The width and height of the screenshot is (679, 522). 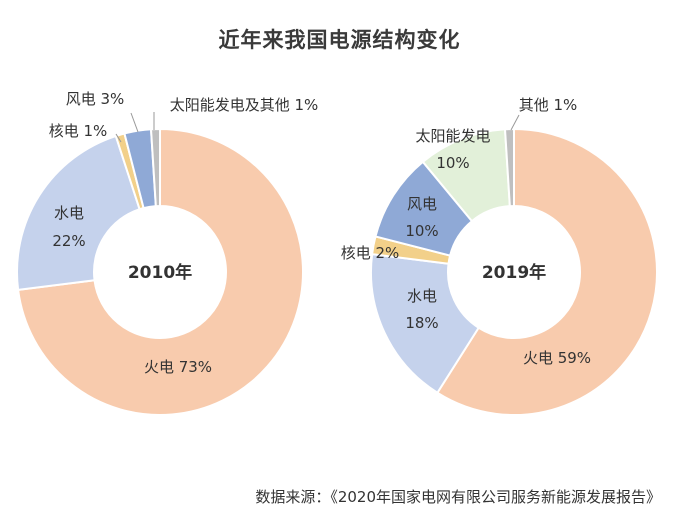 I want to click on chart-2019-label-6: 太阳能发电, so click(x=452, y=136).